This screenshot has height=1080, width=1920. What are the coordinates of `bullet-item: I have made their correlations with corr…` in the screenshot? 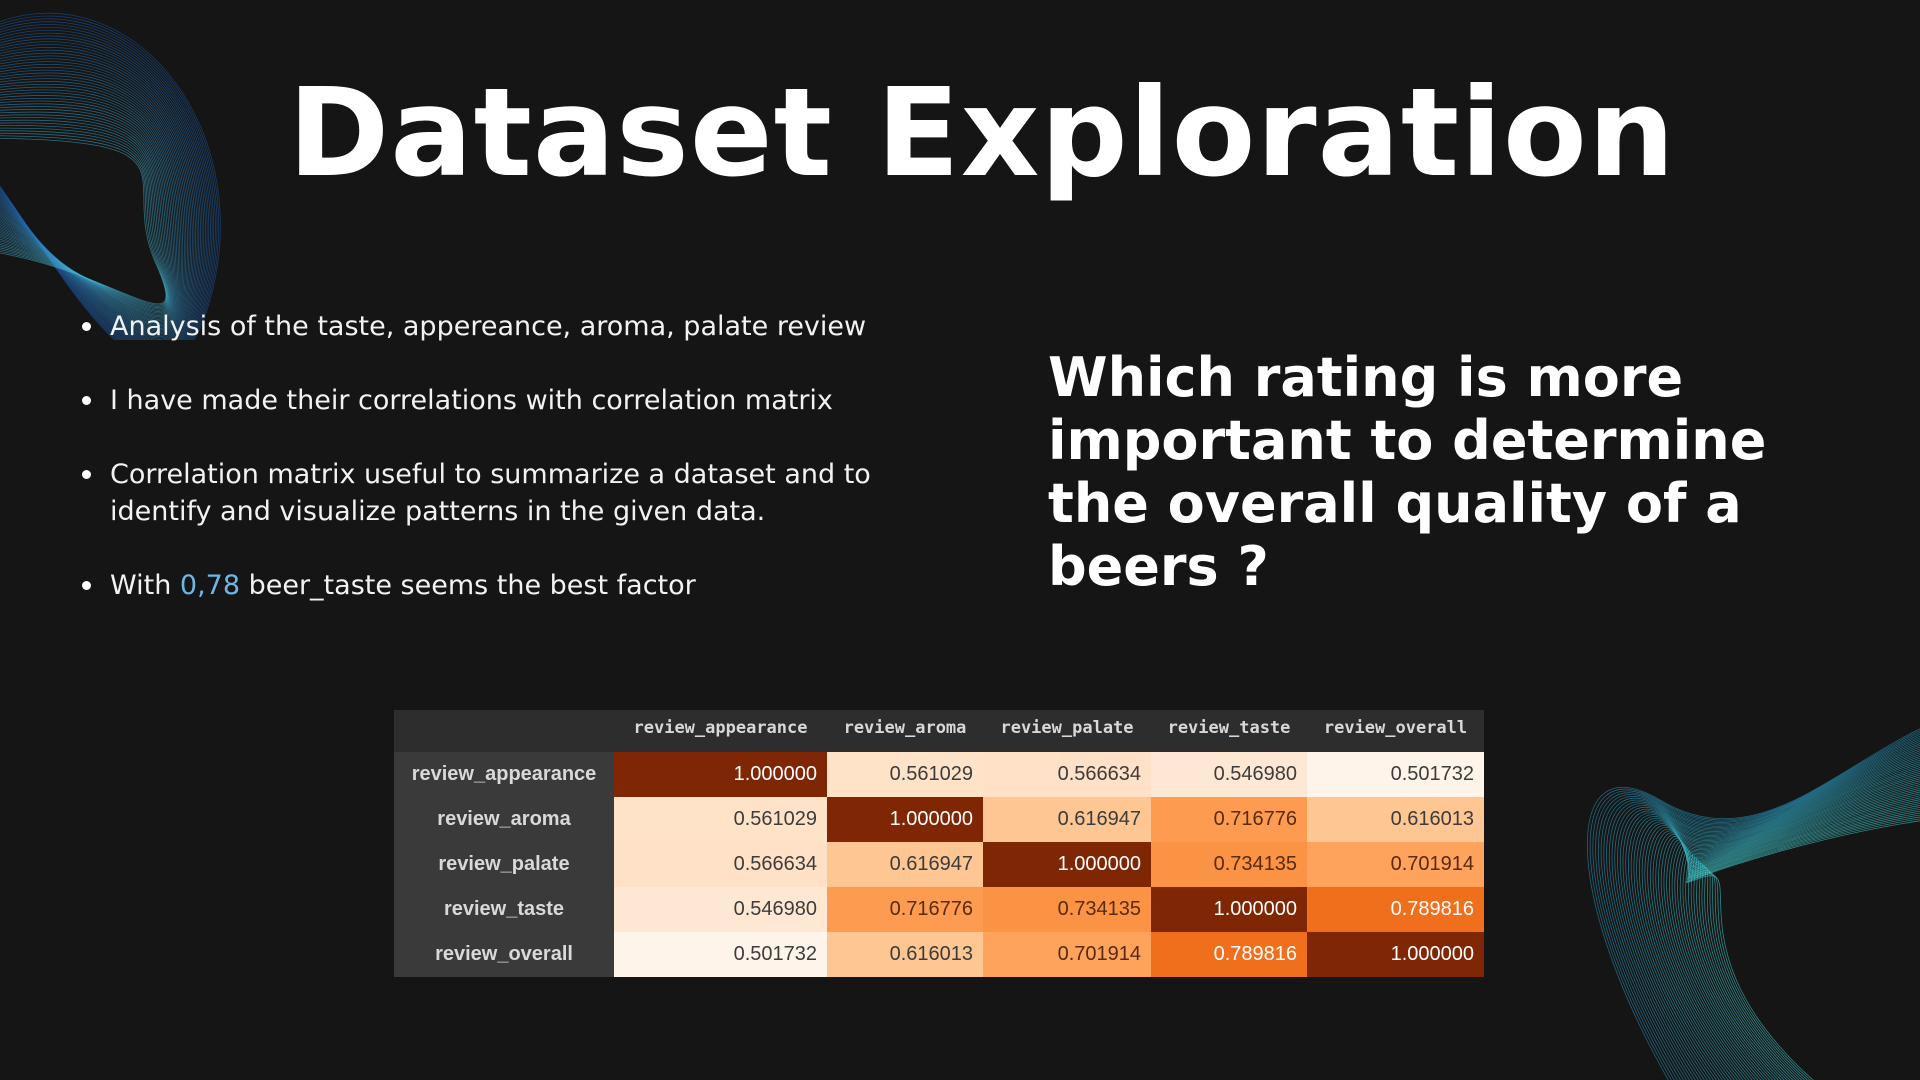 It's located at (530, 400).